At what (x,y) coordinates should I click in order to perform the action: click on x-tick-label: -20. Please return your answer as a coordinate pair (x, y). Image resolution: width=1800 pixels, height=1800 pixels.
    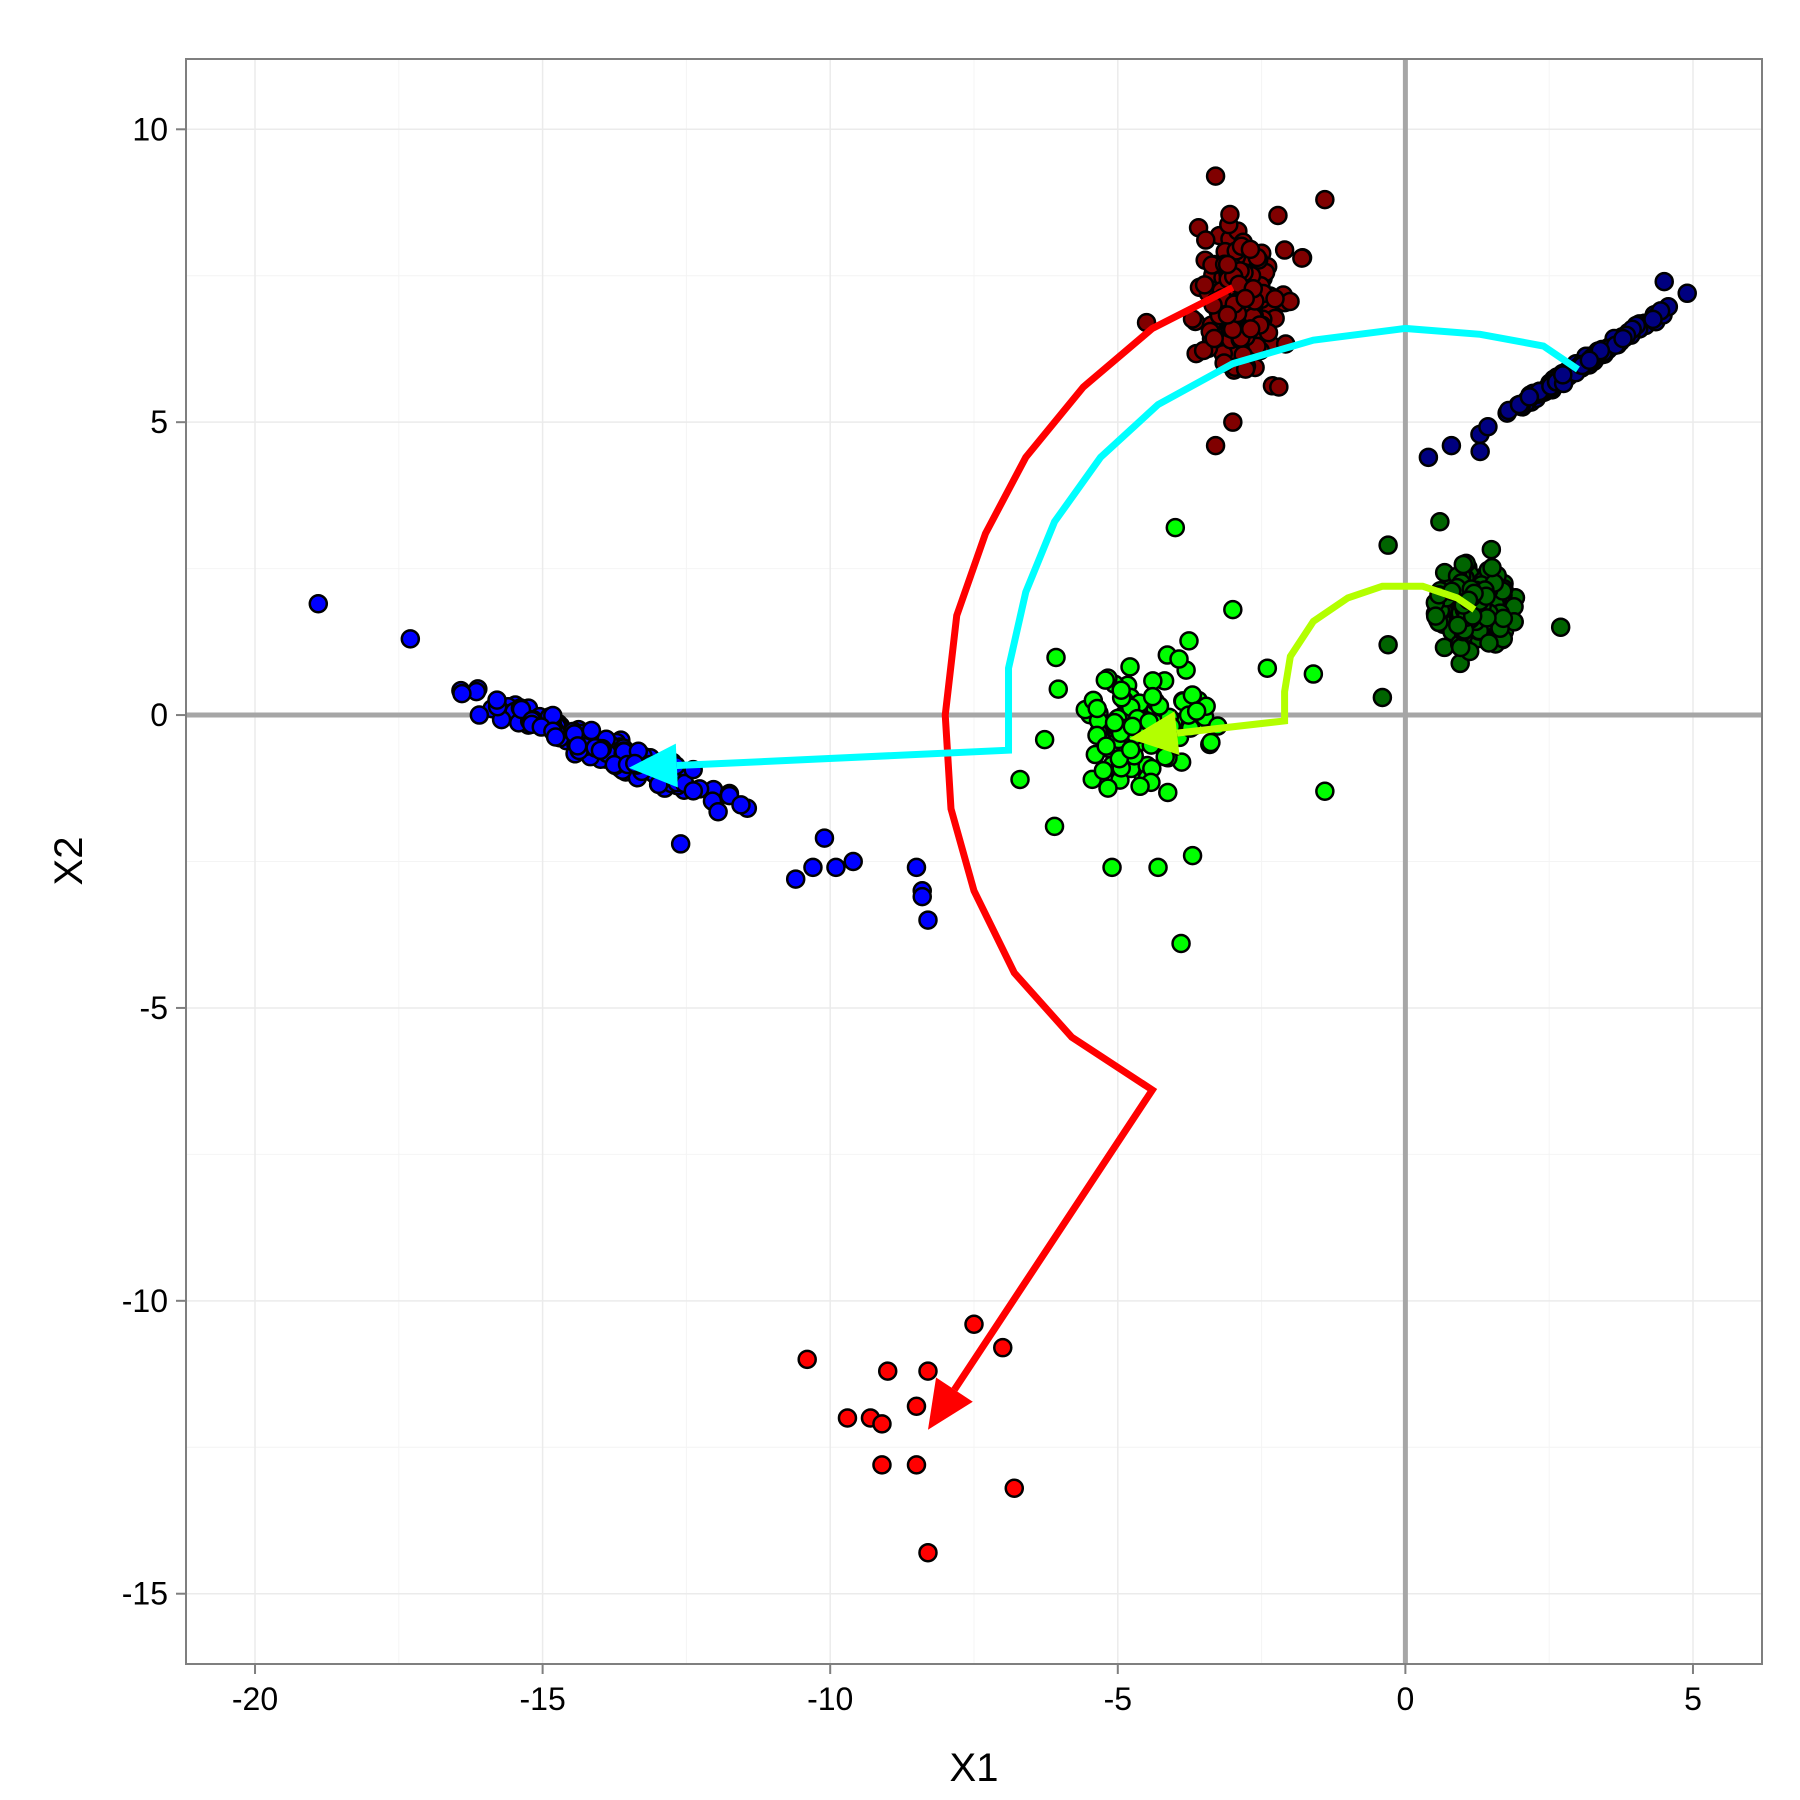
    Looking at the image, I should click on (255, 1699).